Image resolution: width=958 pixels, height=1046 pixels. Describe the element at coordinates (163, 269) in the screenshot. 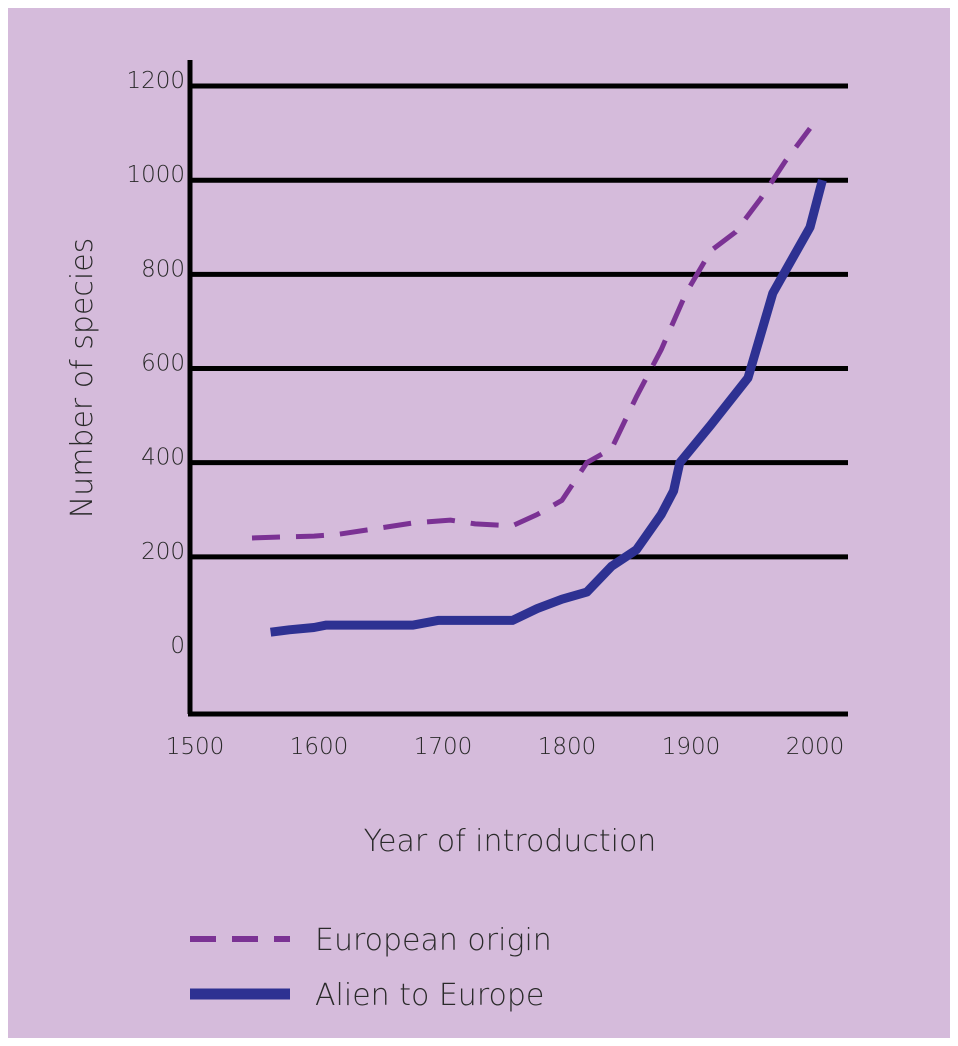

I see `y-tick-label-800: 800` at that location.